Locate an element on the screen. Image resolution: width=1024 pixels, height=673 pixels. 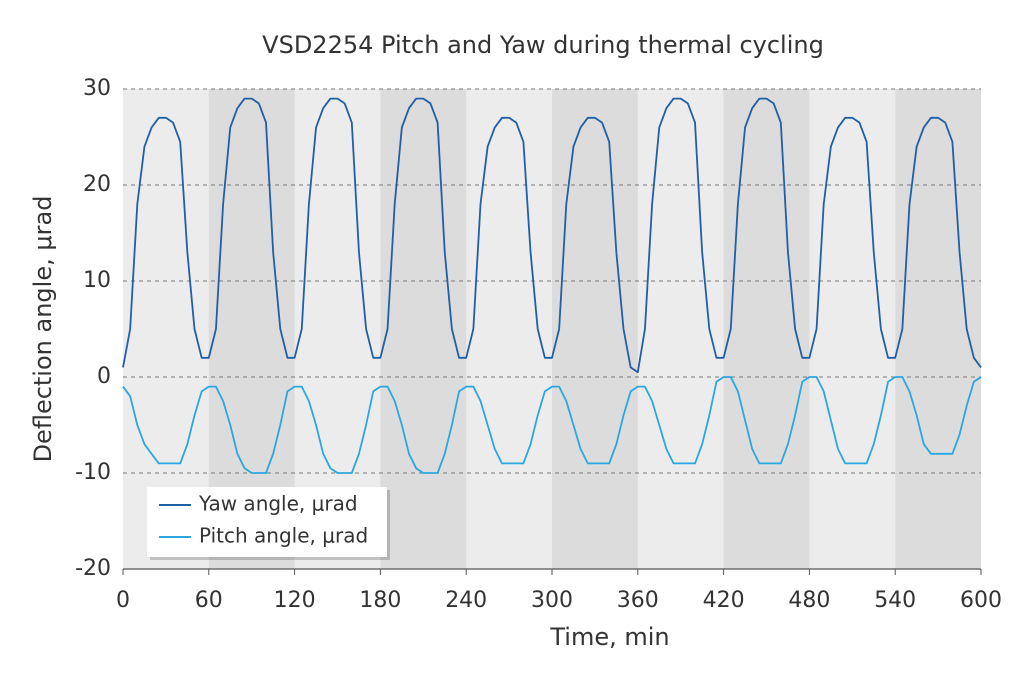
y-tick-label: 0 is located at coordinates (104, 376).